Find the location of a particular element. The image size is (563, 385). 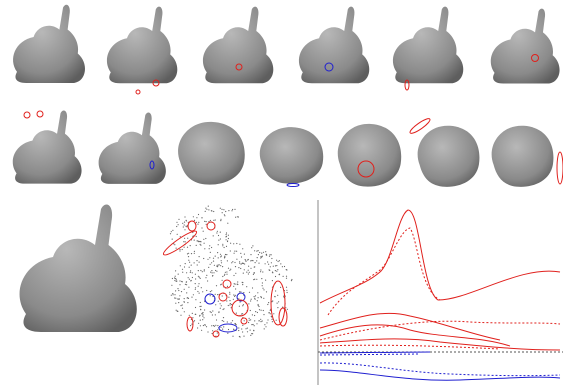

bunny is located at coordinates (132, 148).